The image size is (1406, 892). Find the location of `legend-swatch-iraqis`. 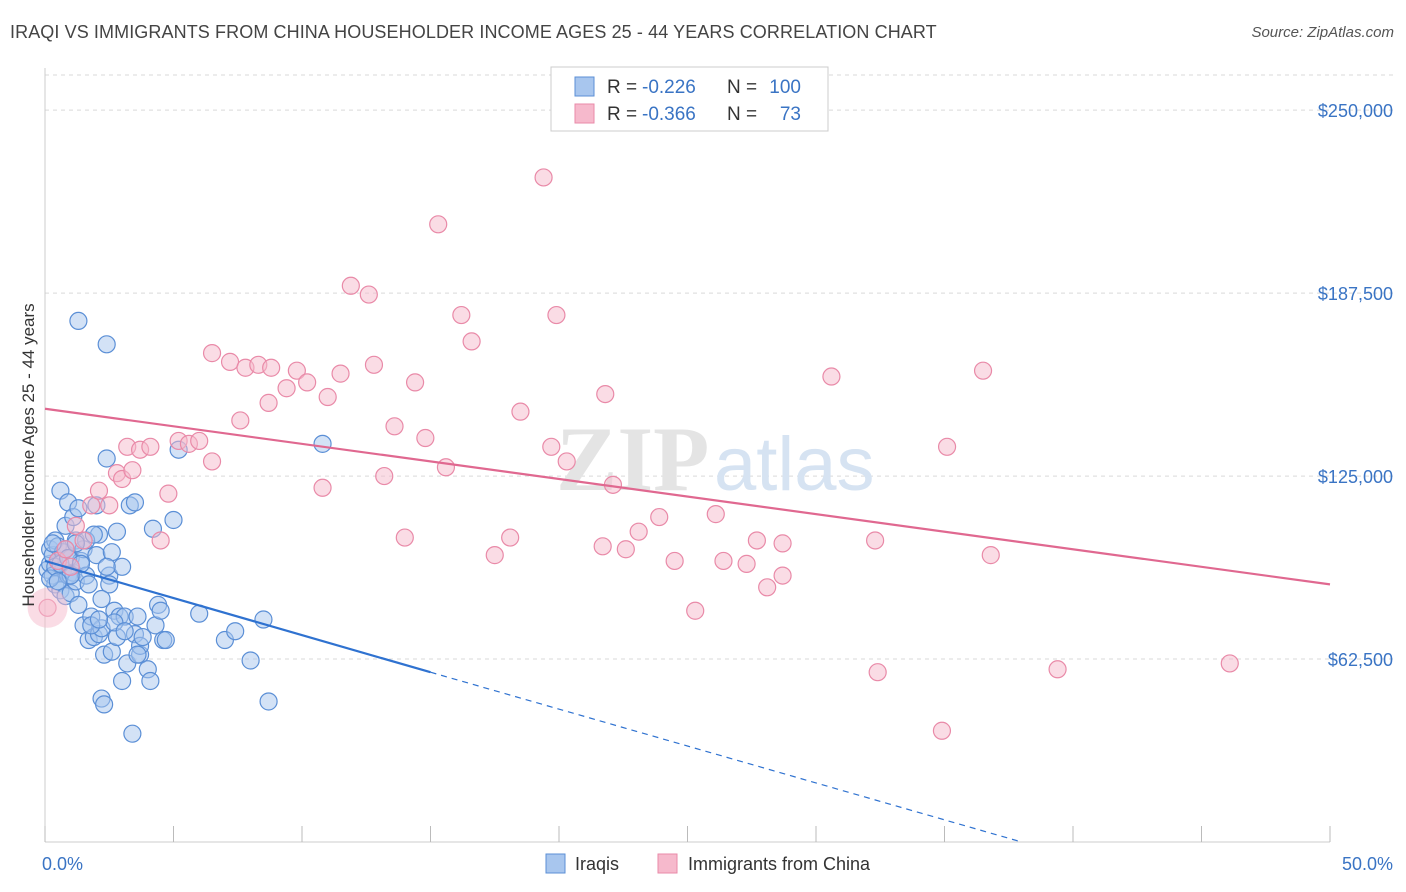

legend-swatch-iraqis is located at coordinates (584, 86).